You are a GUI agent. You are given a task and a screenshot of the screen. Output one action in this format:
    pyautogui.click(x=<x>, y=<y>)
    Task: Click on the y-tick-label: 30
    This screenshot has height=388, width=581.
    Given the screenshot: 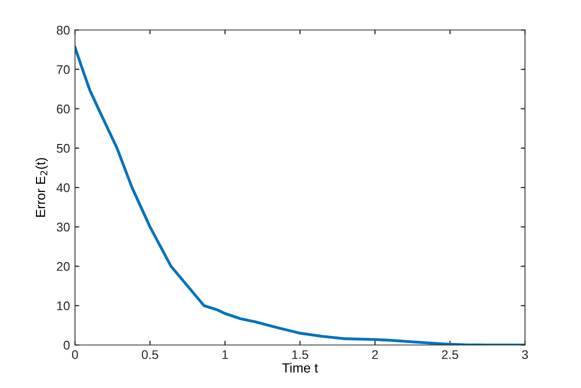 What is the action you would take?
    pyautogui.click(x=63, y=227)
    